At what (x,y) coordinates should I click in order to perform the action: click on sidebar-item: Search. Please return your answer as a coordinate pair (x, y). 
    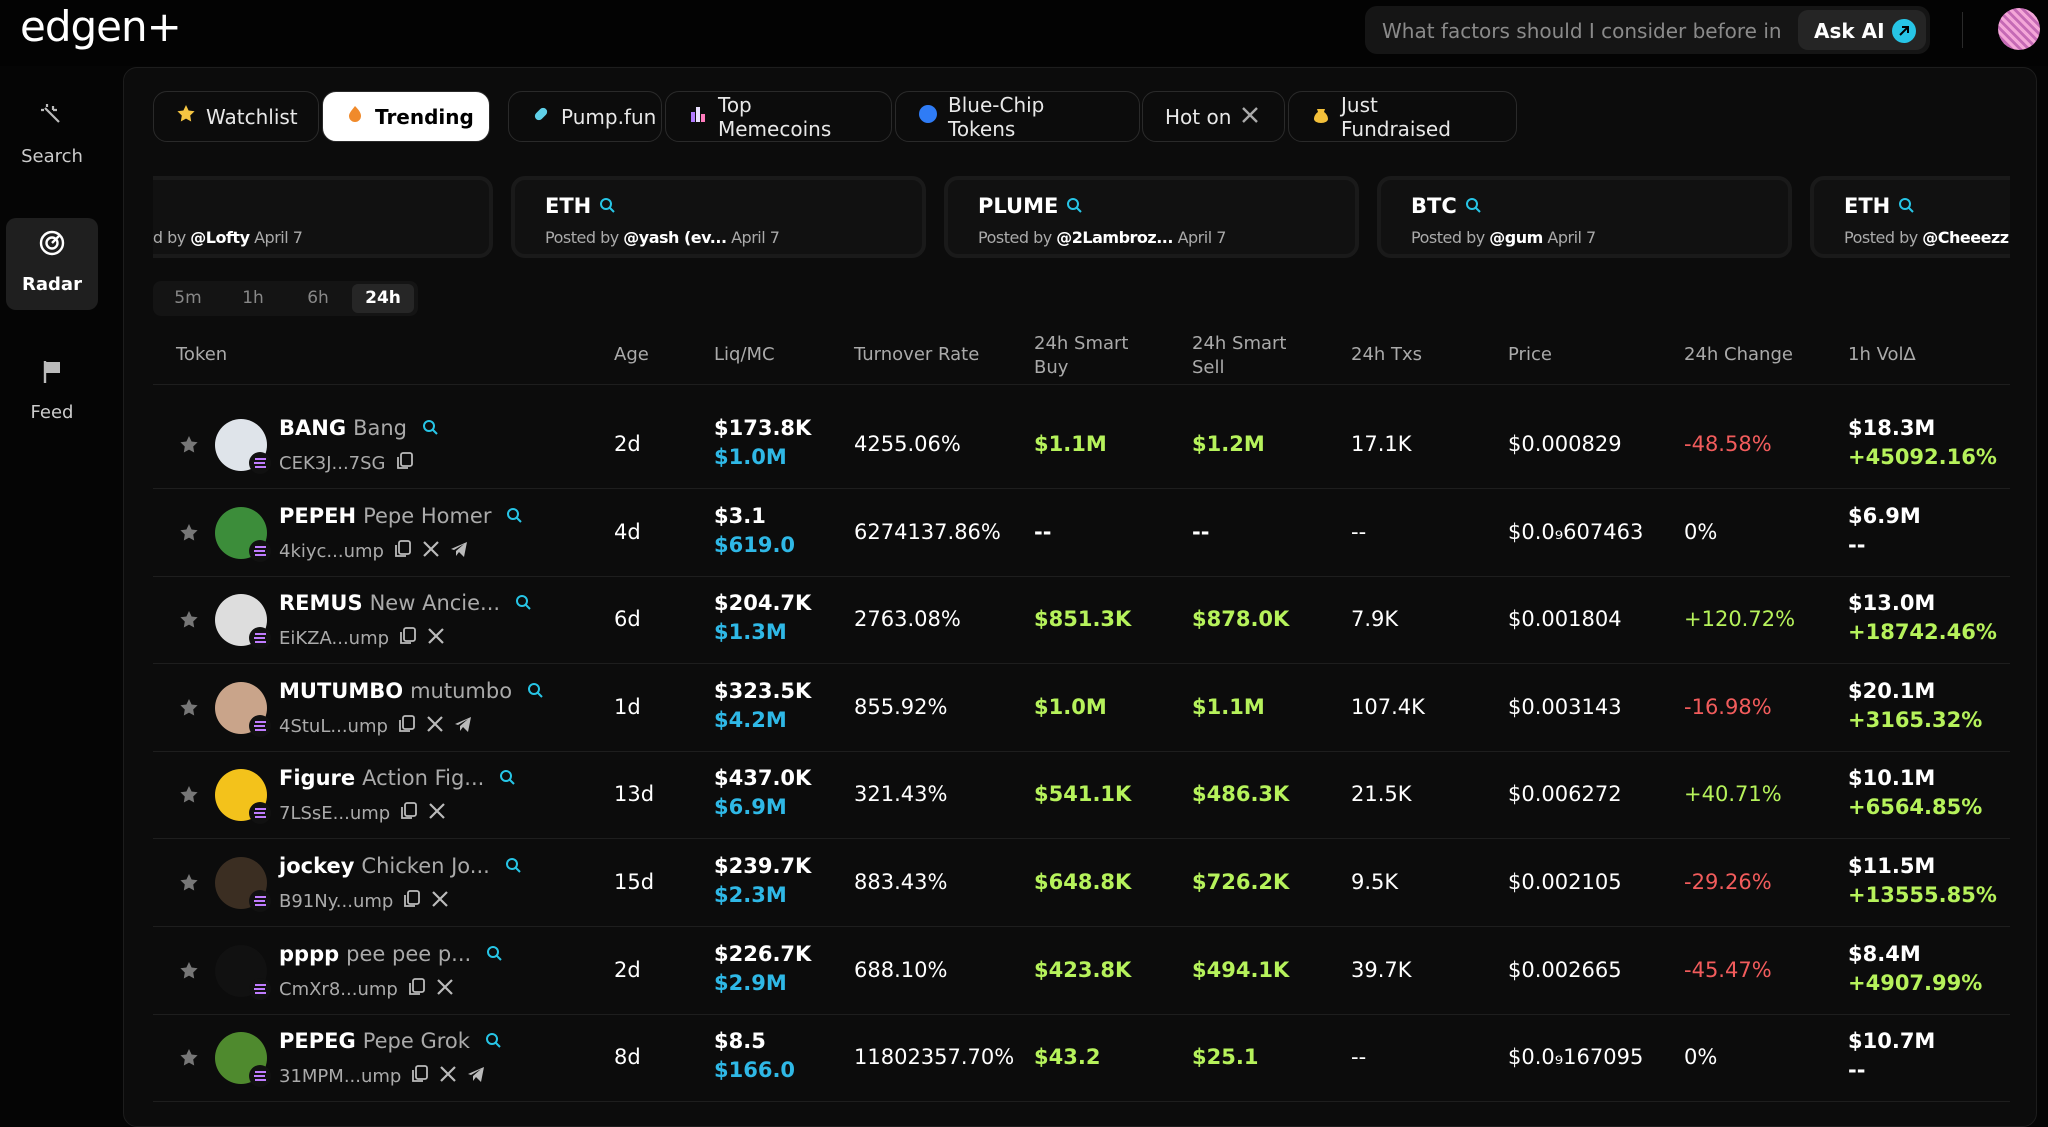
    Looking at the image, I should click on (52, 136).